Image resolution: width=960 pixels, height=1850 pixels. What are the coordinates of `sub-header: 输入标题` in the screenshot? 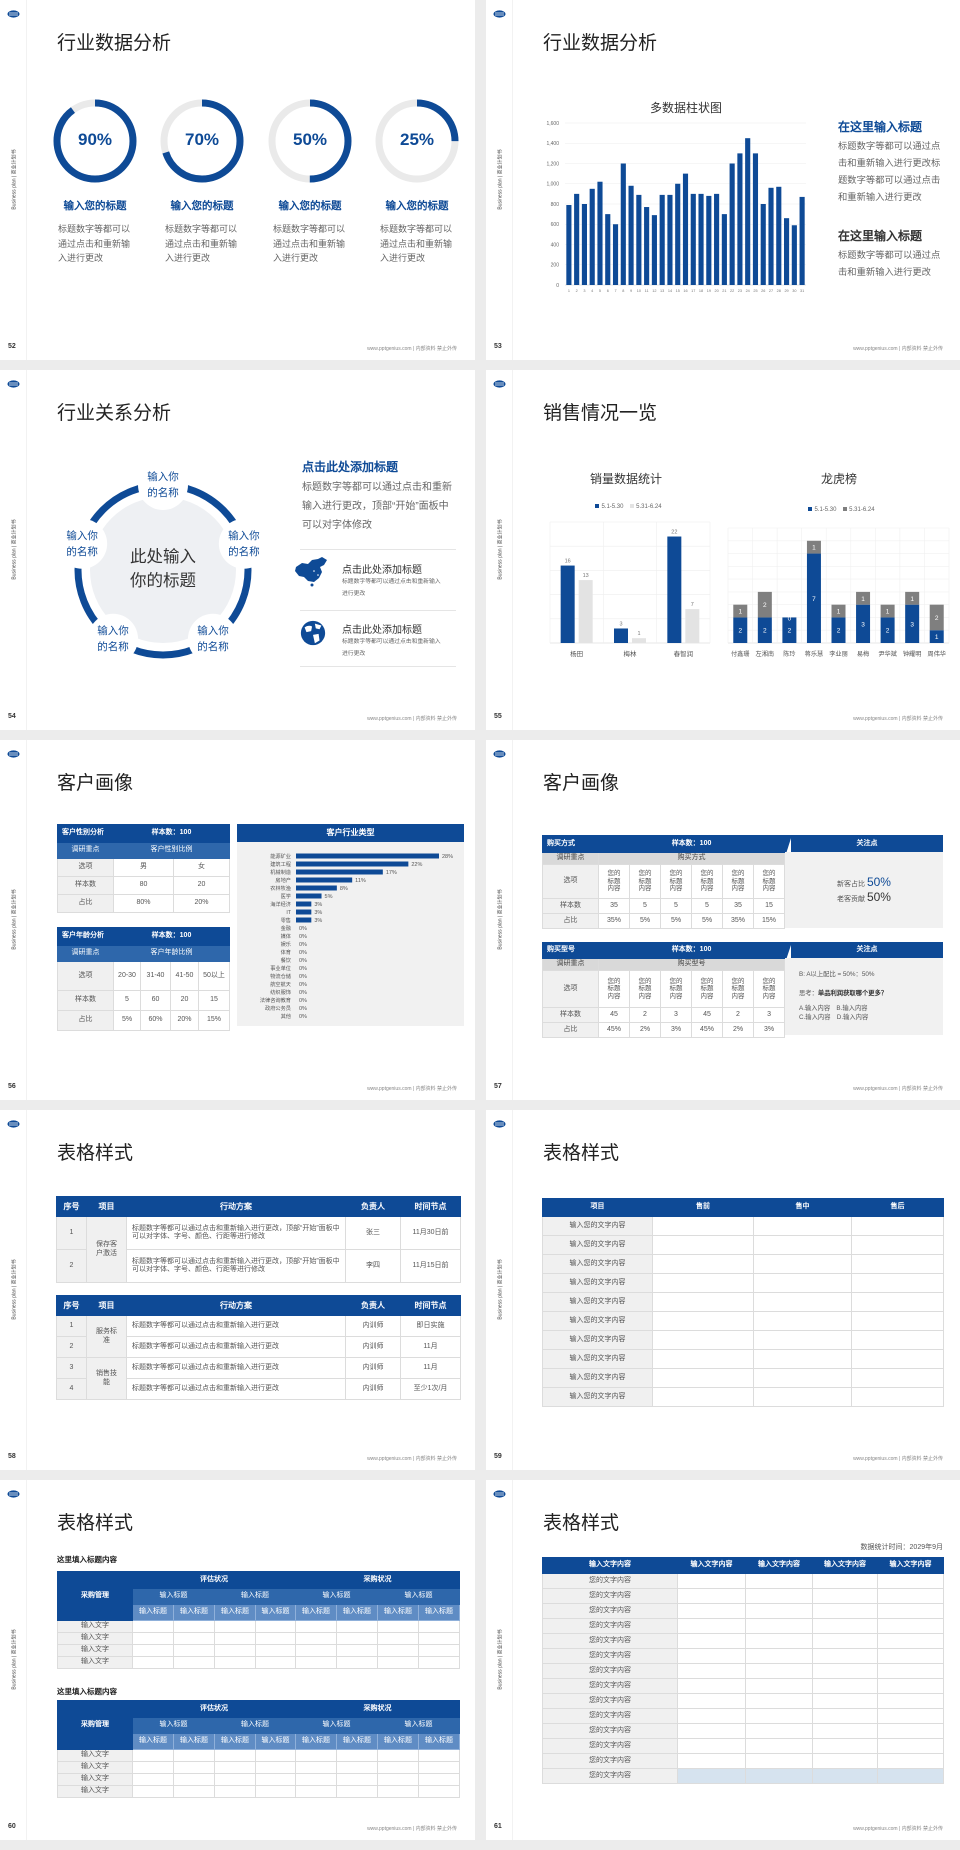 It's located at (255, 1596).